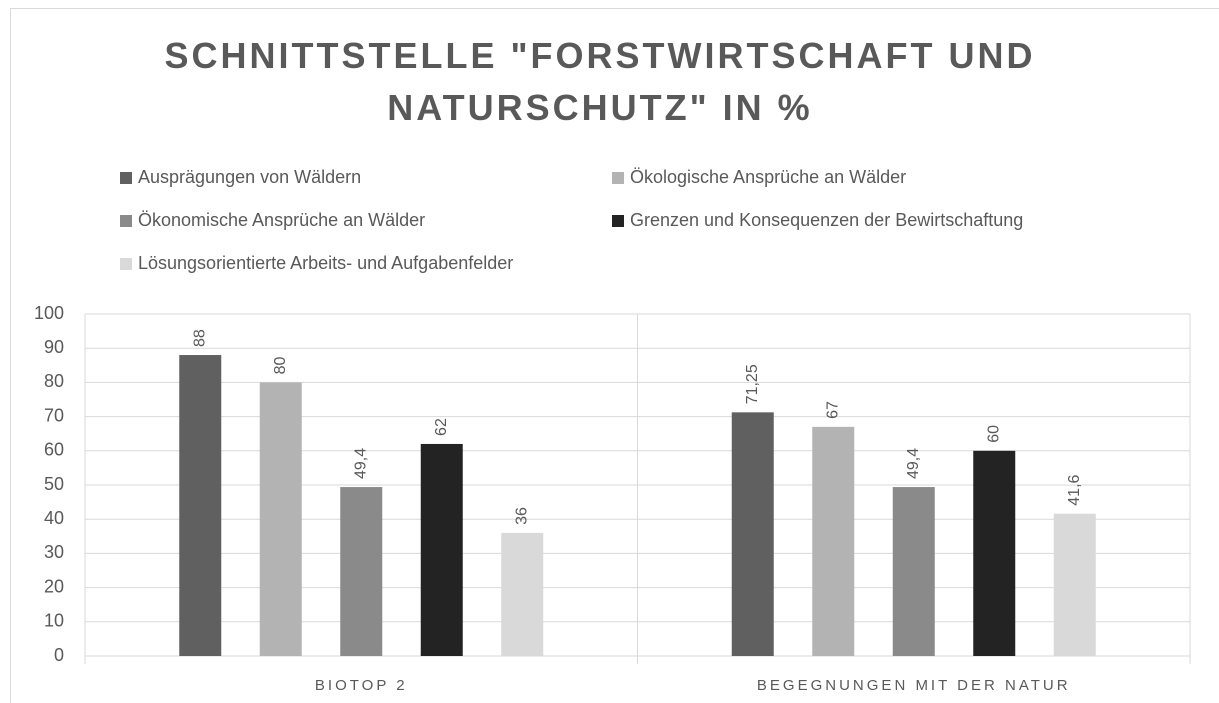  I want to click on y-tick-label: 20, so click(54, 586).